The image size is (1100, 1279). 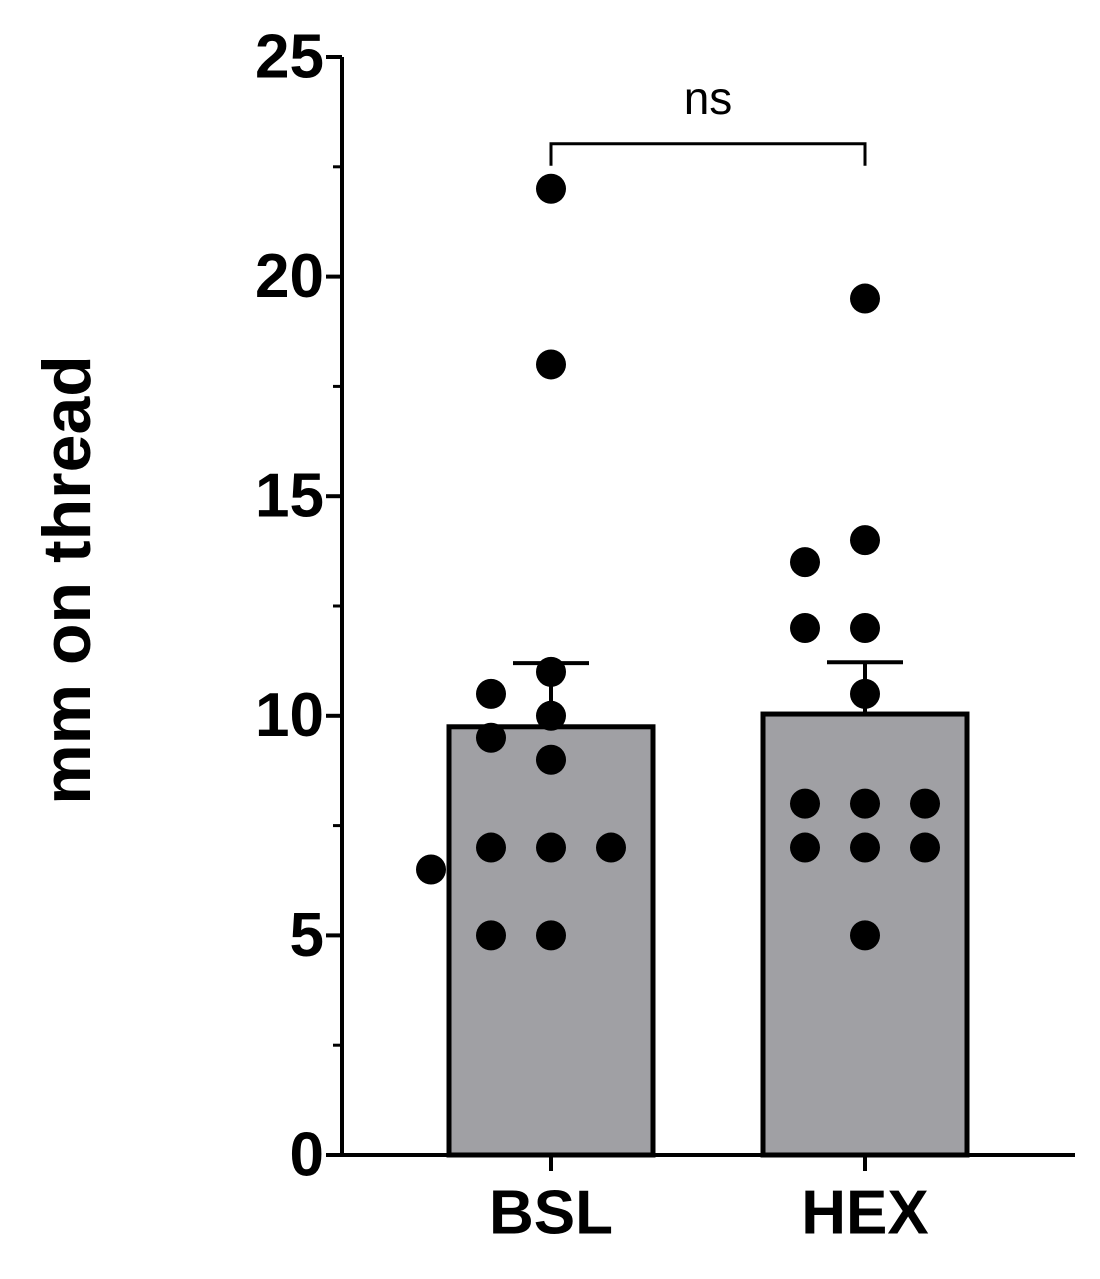 I want to click on y-axis-label: mm on thread, so click(x=67, y=580).